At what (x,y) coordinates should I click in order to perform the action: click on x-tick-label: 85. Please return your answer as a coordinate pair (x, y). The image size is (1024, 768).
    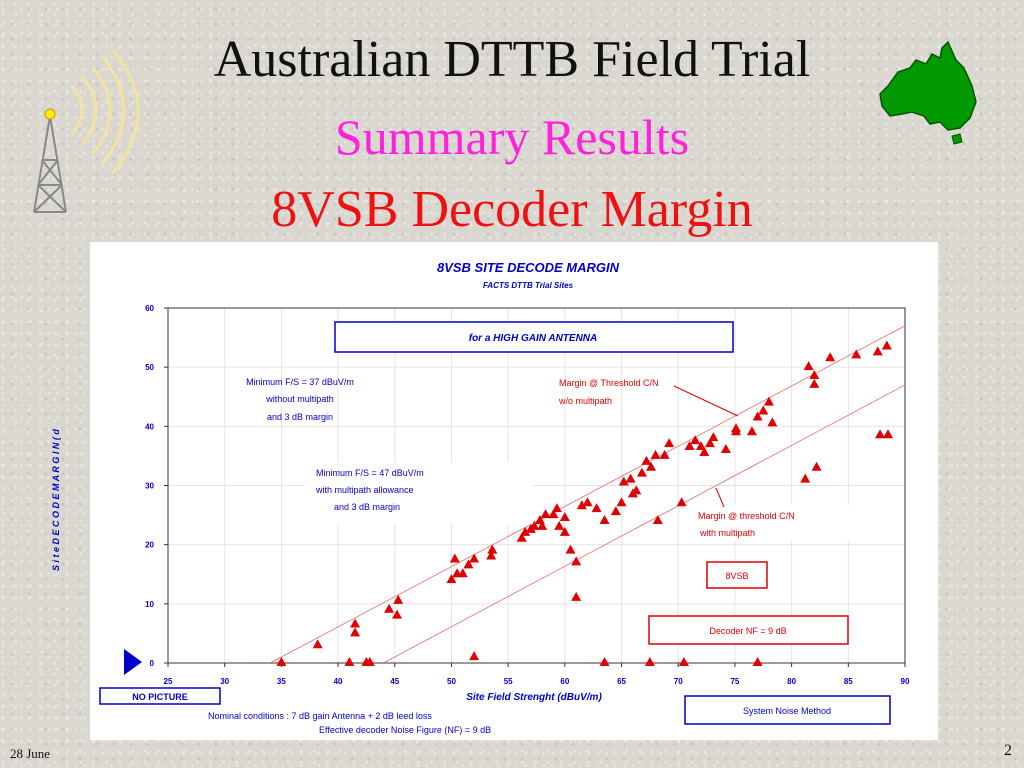
    Looking at the image, I should click on (848, 681).